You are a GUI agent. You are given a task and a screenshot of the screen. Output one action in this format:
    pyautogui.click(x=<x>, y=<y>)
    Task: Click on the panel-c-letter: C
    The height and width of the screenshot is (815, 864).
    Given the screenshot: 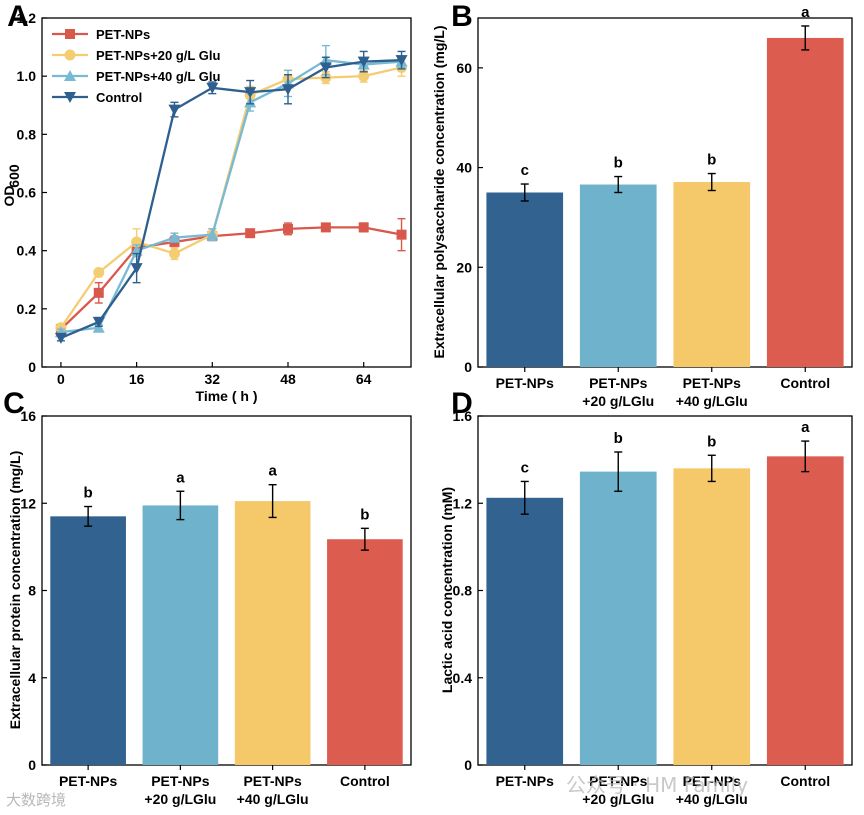 What is the action you would take?
    pyautogui.click(x=14, y=403)
    